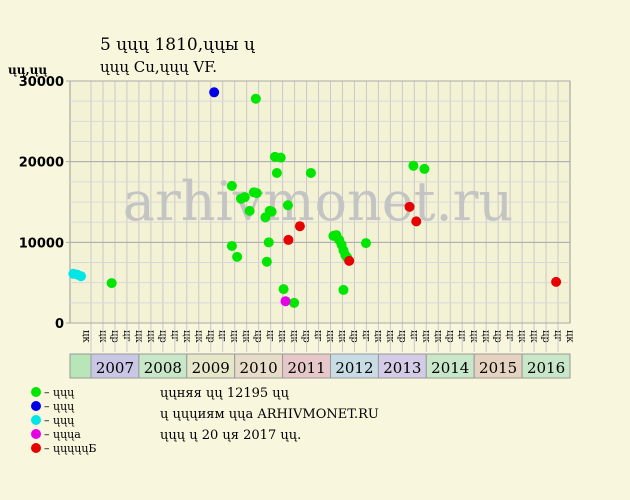  Describe the element at coordinates (269, 414) in the screenshot. I see `footer-text: ų ųųųиям ųųа ARHIVMONET.RU` at that location.